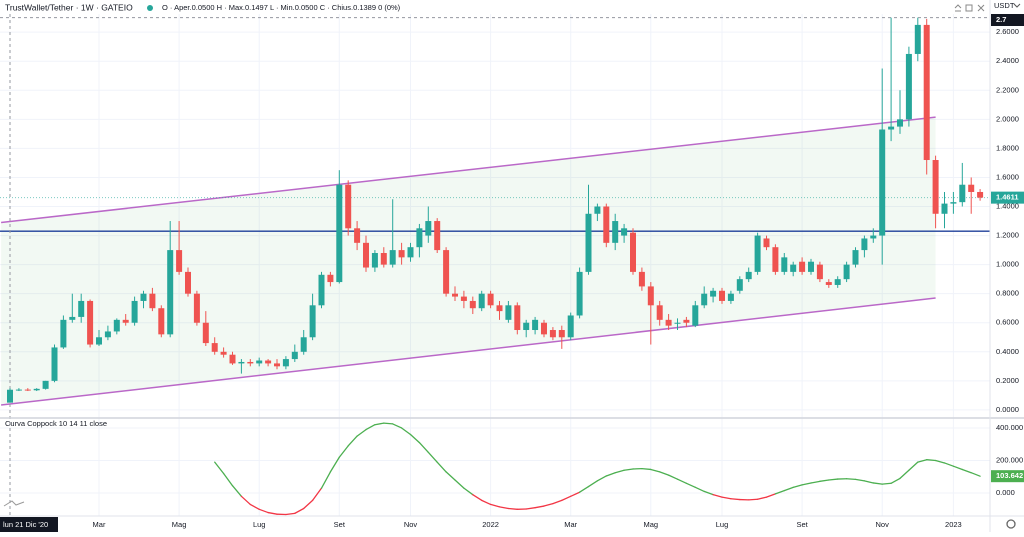  What do you see at coordinates (1005, 492) in the screenshot?
I see `y2-tick-label: 0.000` at bounding box center [1005, 492].